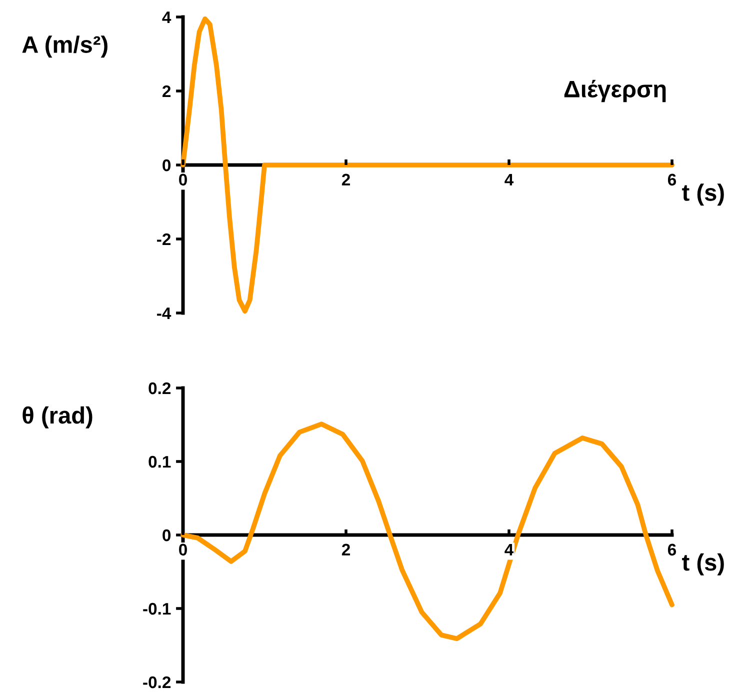  What do you see at coordinates (615, 91) in the screenshot?
I see `annotation: Διέγερση` at bounding box center [615, 91].